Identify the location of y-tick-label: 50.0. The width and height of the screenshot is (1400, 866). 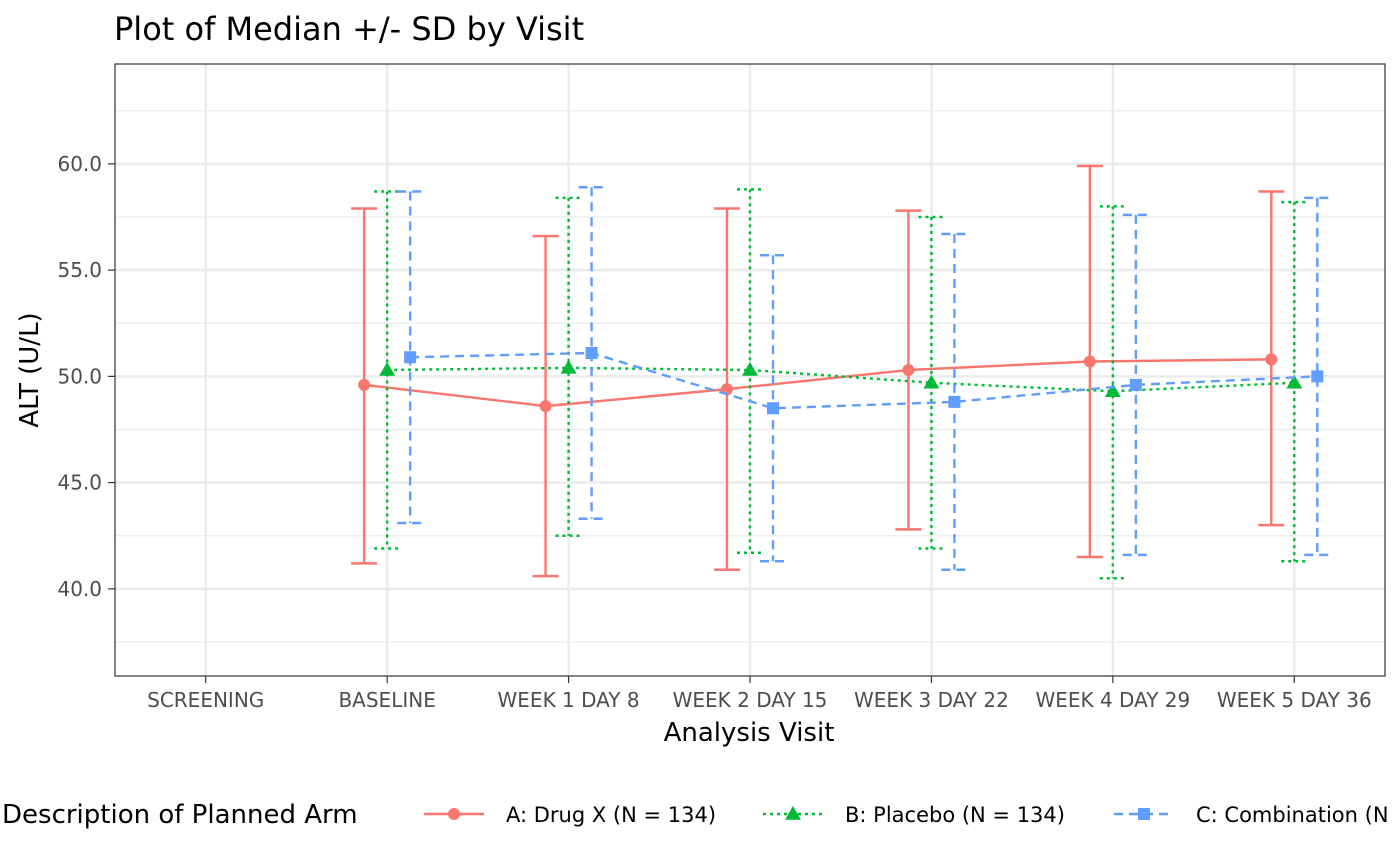
(79, 376).